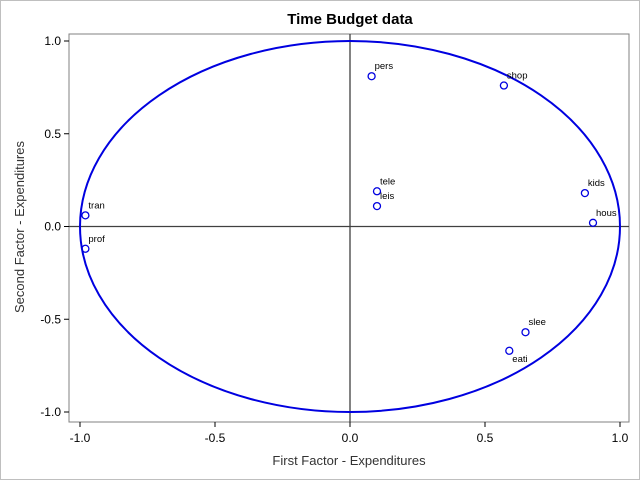  What do you see at coordinates (517, 76) in the screenshot?
I see `point-label-shop: shop` at bounding box center [517, 76].